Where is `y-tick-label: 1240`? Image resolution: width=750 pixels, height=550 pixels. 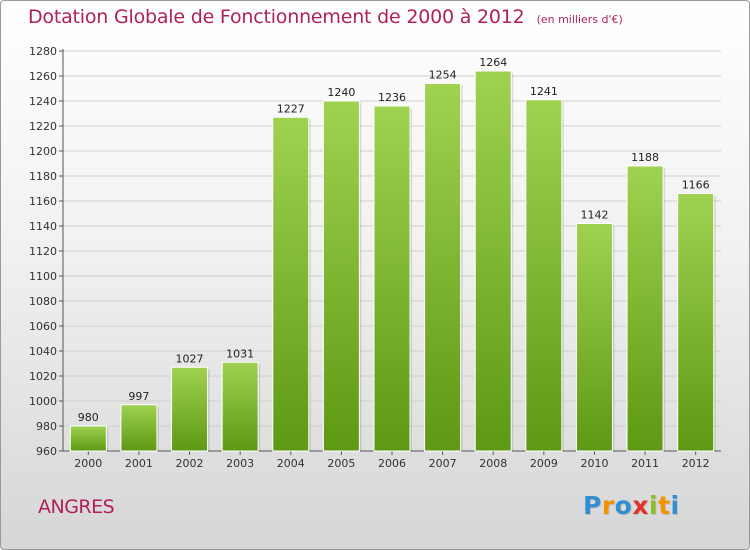
y-tick-label: 1240 is located at coordinates (43, 101).